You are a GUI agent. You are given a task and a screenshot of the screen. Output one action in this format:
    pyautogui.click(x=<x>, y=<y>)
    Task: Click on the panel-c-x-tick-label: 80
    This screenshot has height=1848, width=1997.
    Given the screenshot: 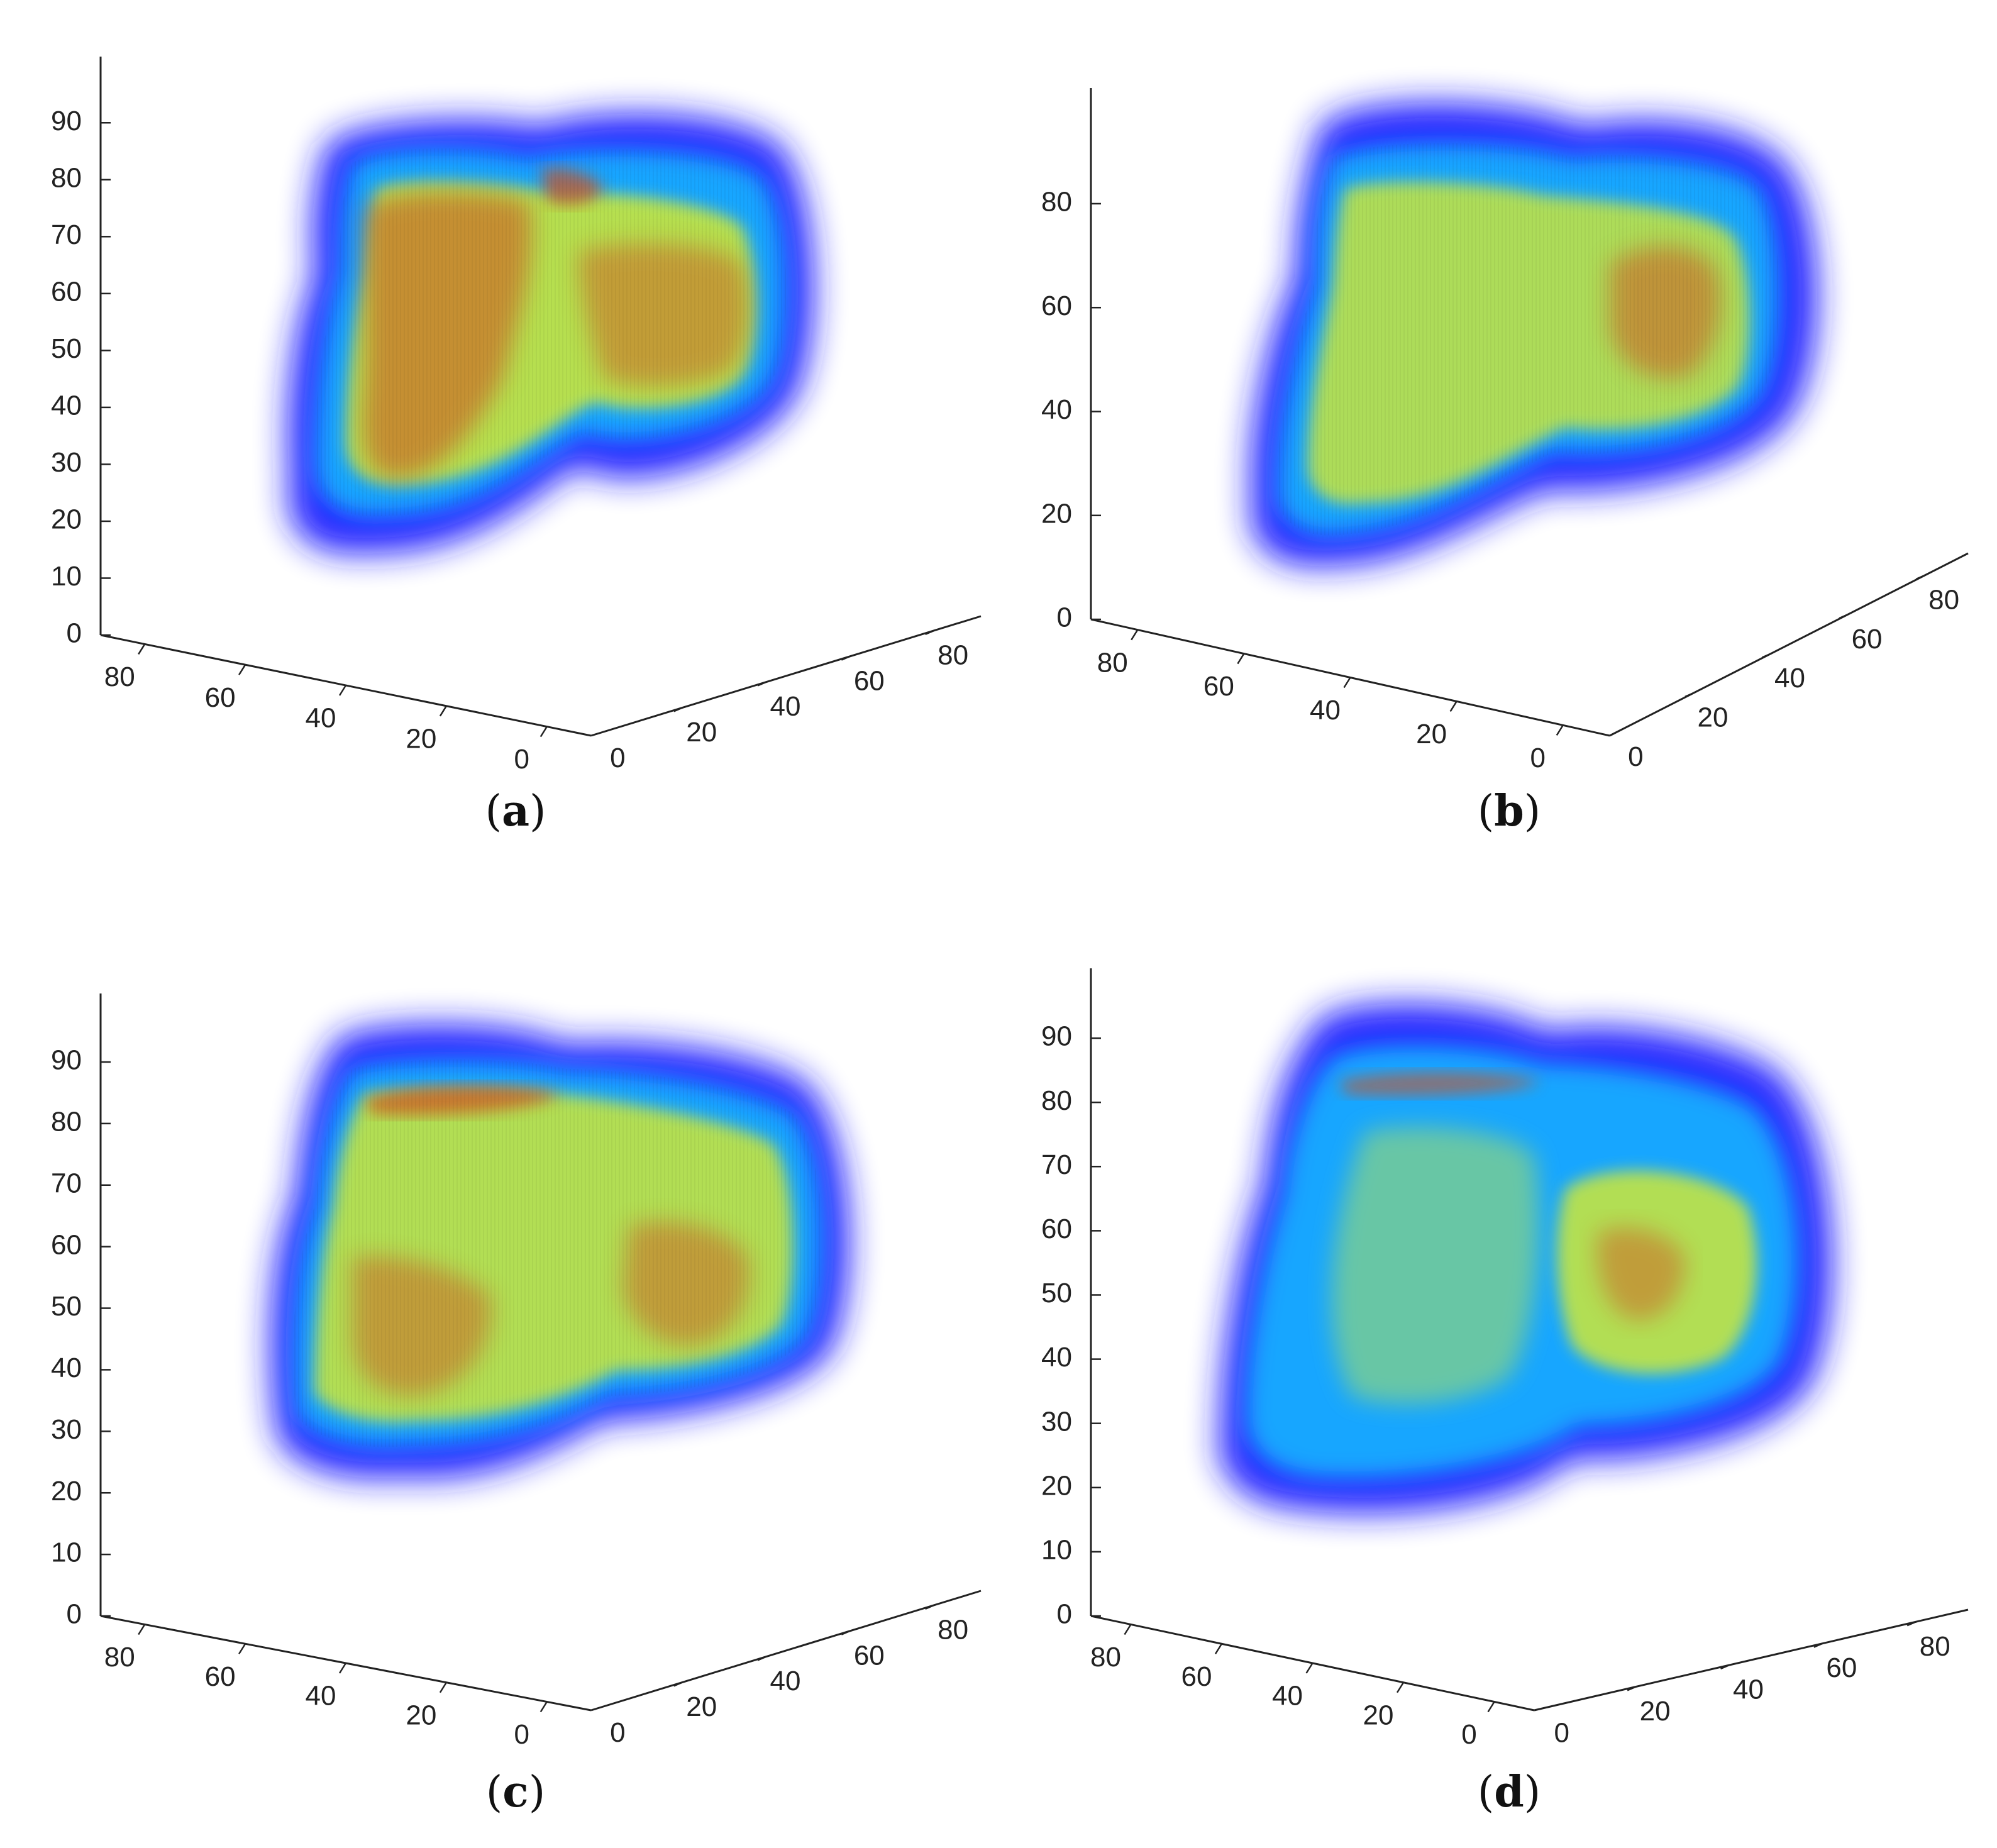 What is the action you would take?
    pyautogui.click(x=119, y=1658)
    